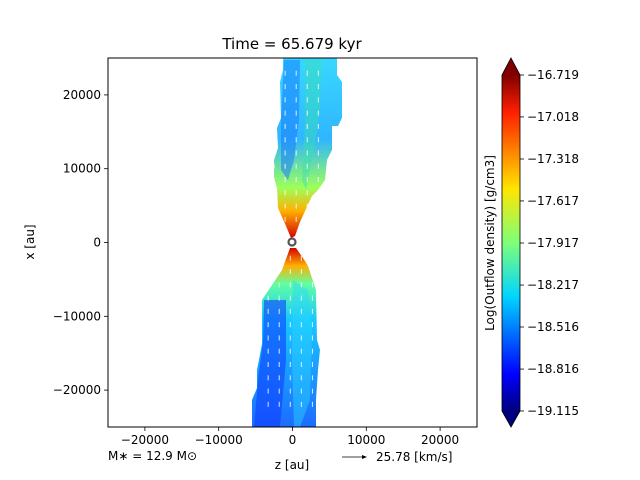 This screenshot has width=640, height=480. Describe the element at coordinates (80, 242) in the screenshot. I see `y-axis: 20000 10000 0 −10000 −20000` at that location.